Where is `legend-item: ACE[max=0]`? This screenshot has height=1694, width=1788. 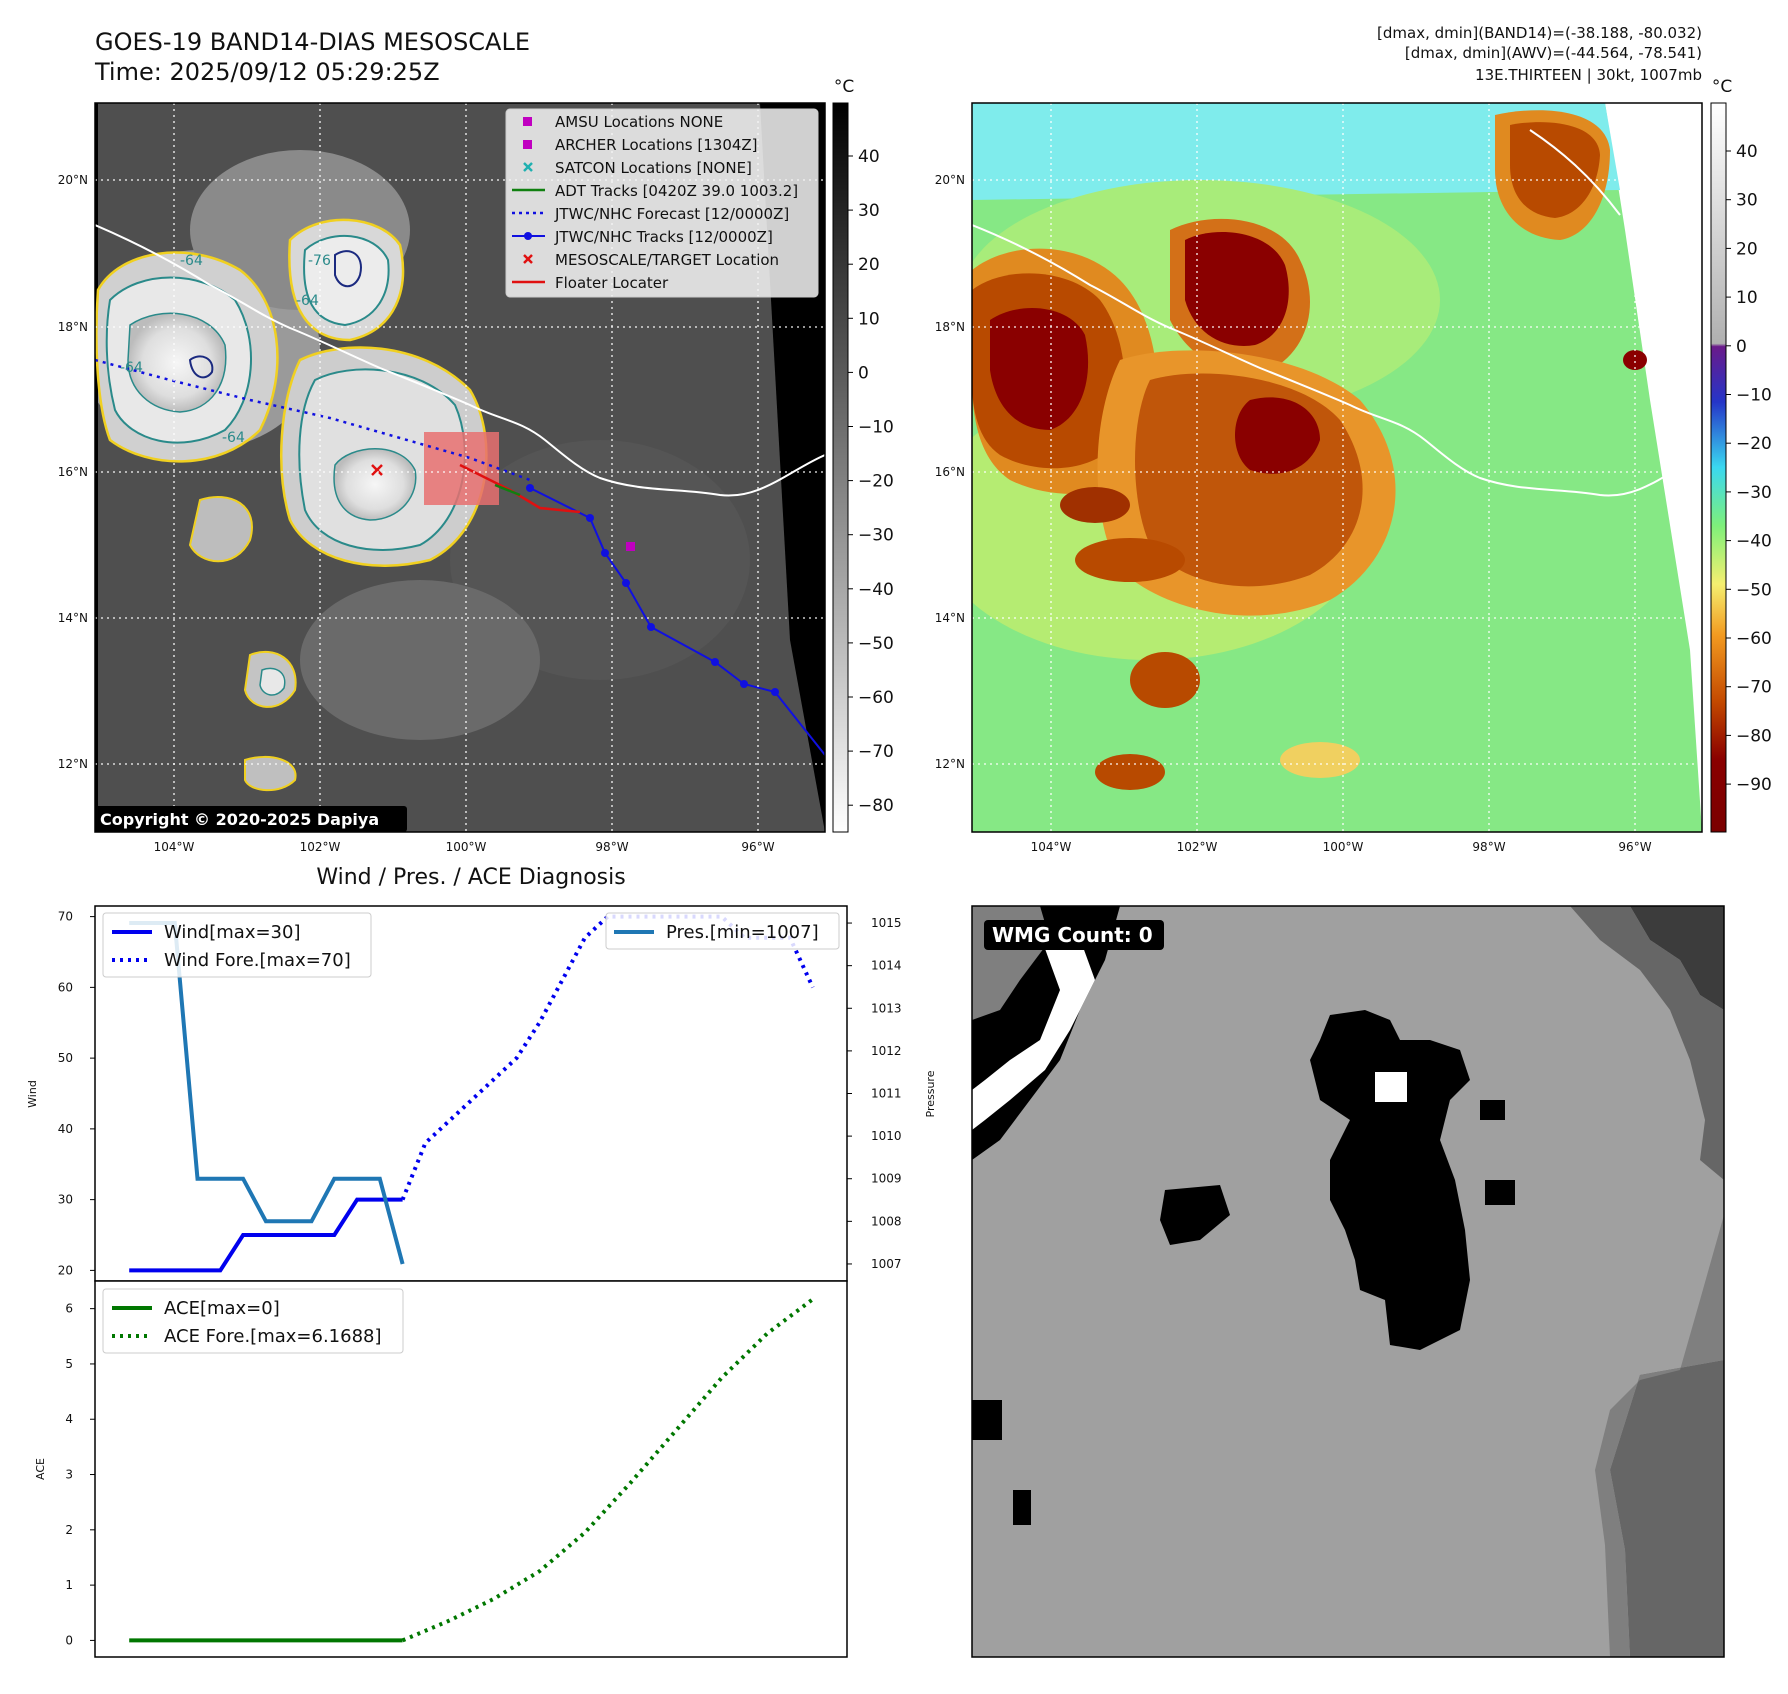
legend-item: ACE[max=0] is located at coordinates (222, 1308).